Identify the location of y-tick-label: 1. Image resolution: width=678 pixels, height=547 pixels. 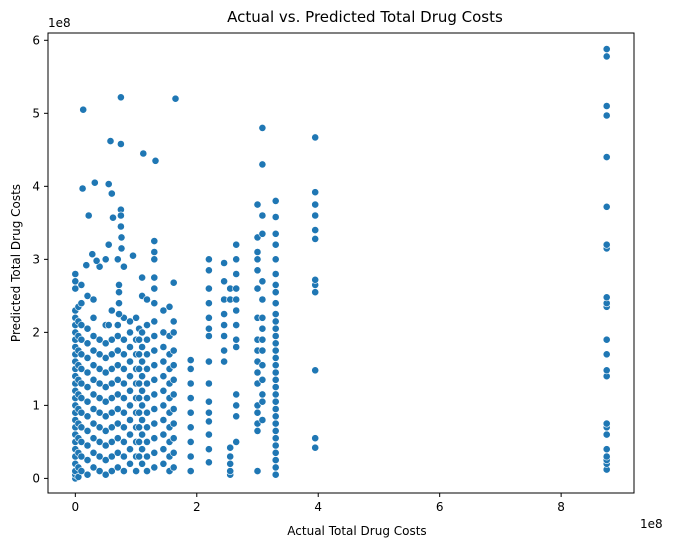
(36, 405).